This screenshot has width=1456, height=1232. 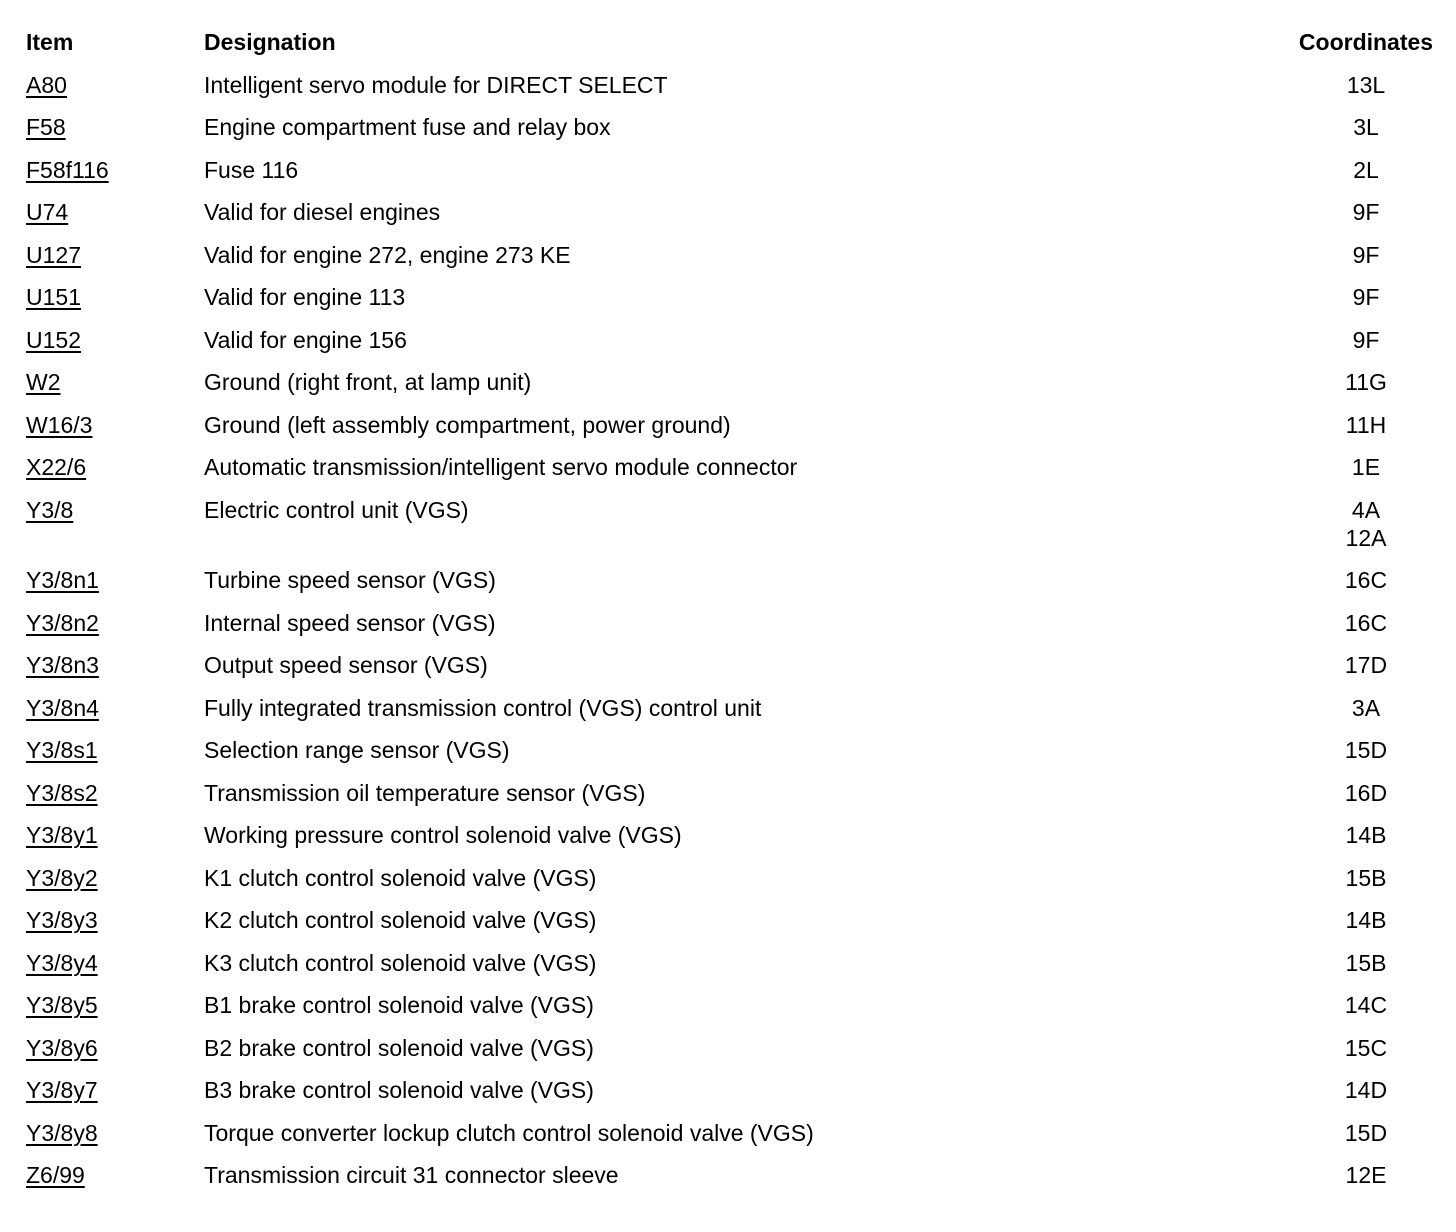 I want to click on item-link: Z6/99, so click(x=55, y=1175).